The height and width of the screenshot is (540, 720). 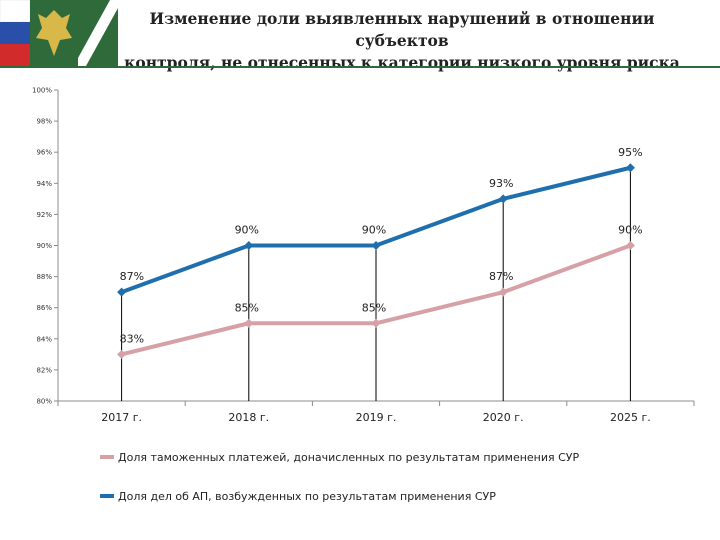 I want to click on data-label: 83%, so click(x=132, y=338).